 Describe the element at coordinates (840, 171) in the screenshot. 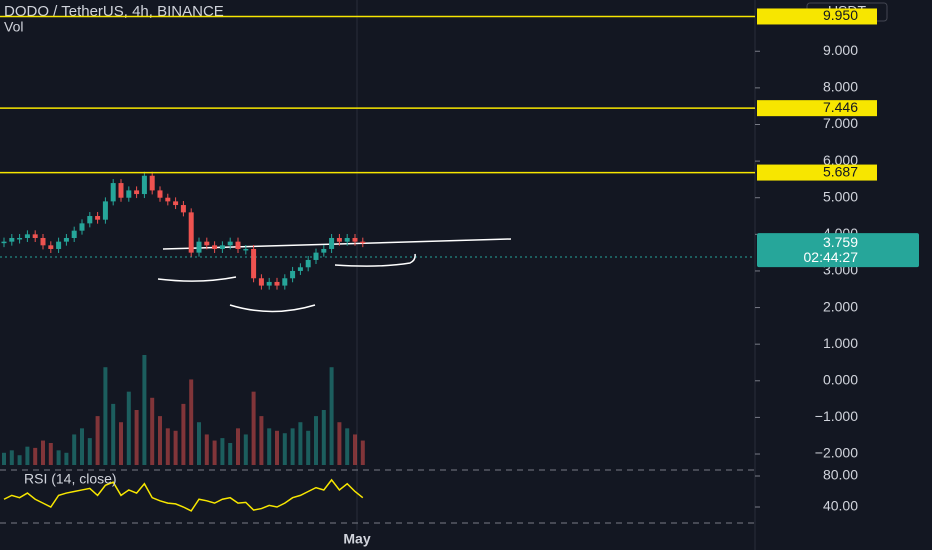

I see `level-label: 5.687` at that location.